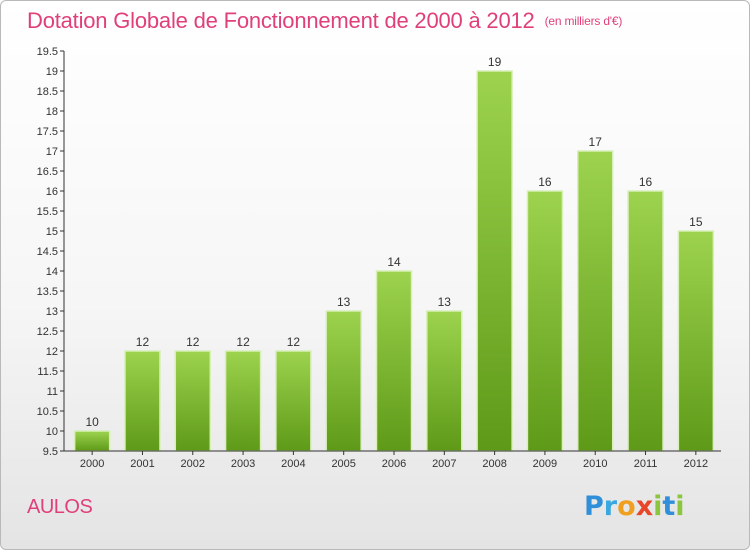  Describe the element at coordinates (494, 464) in the screenshot. I see `x-tick-label: 2008` at that location.